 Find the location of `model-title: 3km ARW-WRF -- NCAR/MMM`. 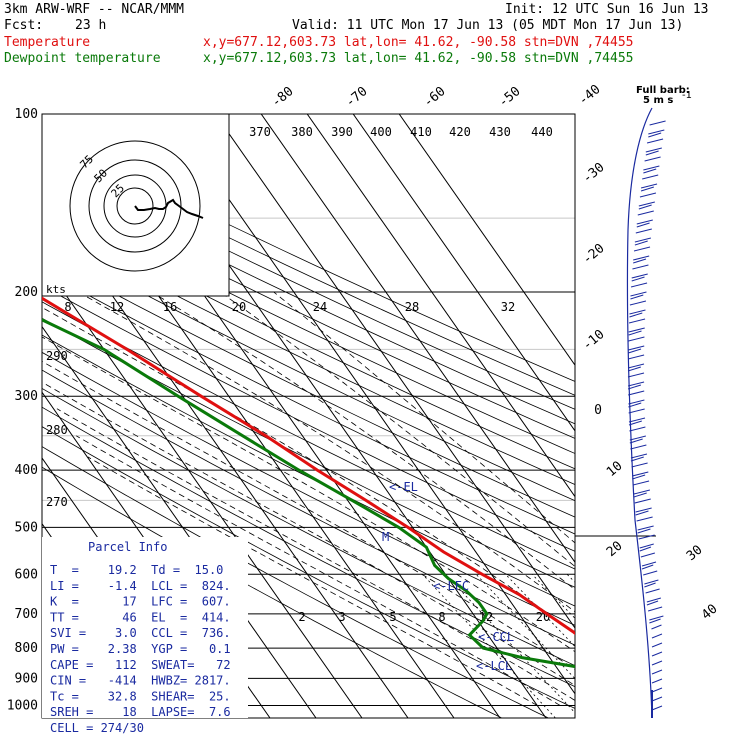

model-title: 3km ARW-WRF -- NCAR/MMM is located at coordinates (94, 9).